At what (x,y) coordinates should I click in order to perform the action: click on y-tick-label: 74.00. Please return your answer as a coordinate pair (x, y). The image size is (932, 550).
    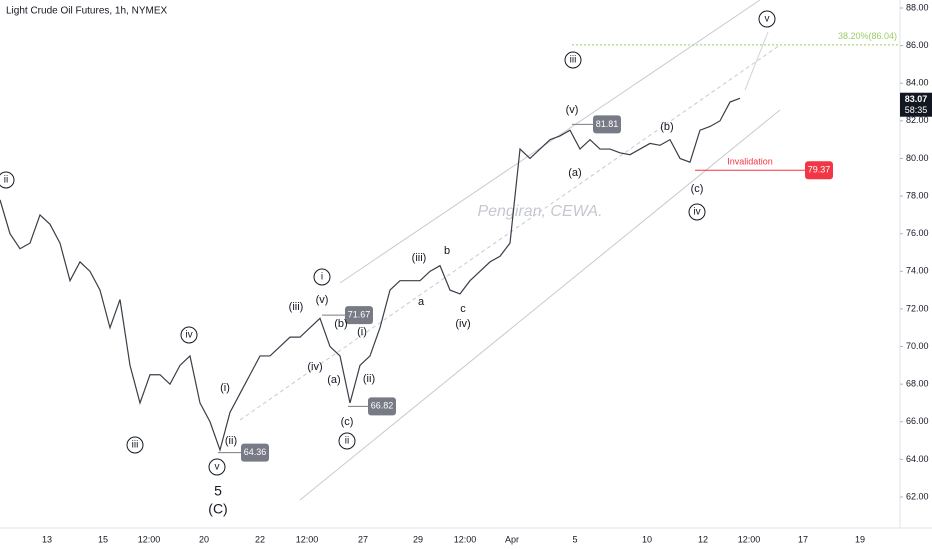
    Looking at the image, I should click on (917, 271).